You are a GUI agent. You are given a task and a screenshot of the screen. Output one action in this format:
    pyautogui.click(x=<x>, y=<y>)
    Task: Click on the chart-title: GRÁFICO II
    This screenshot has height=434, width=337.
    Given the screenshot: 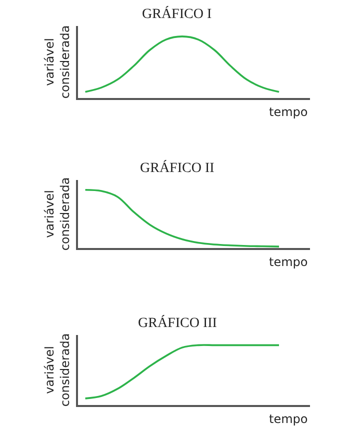 What is the action you would take?
    pyautogui.click(x=177, y=167)
    